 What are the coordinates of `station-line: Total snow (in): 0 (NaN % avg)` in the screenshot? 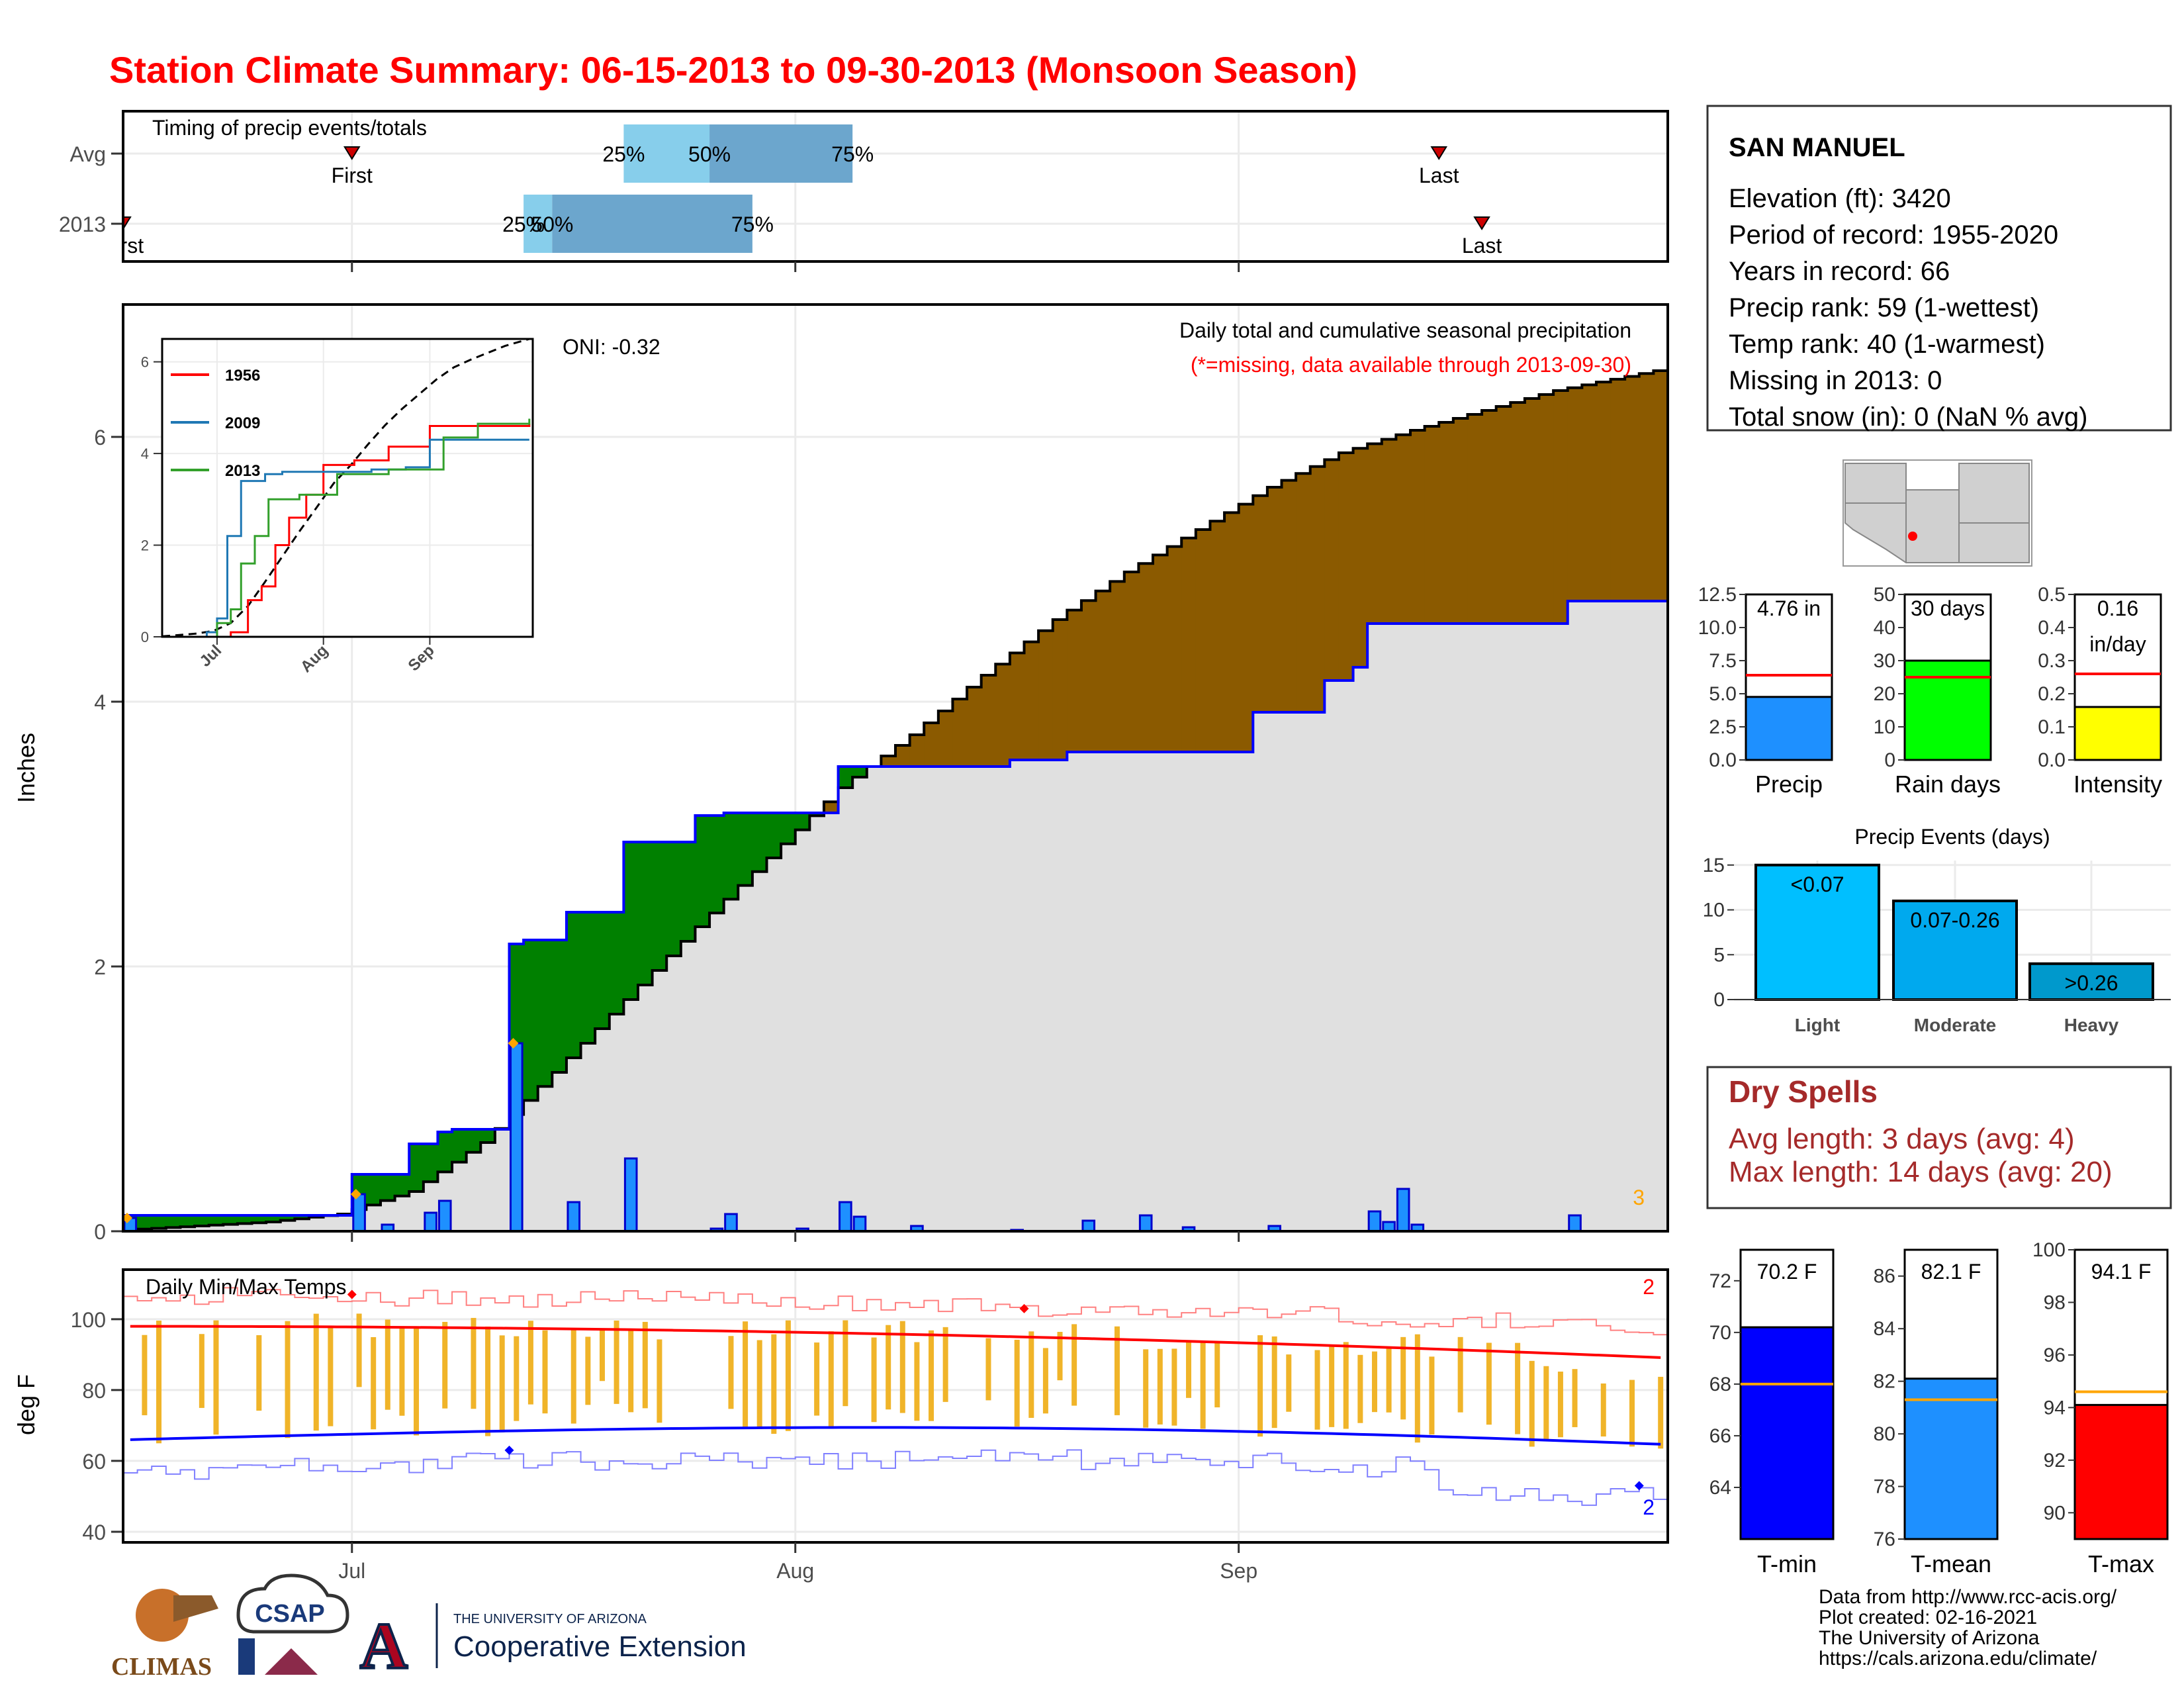 It's located at (1908, 417).